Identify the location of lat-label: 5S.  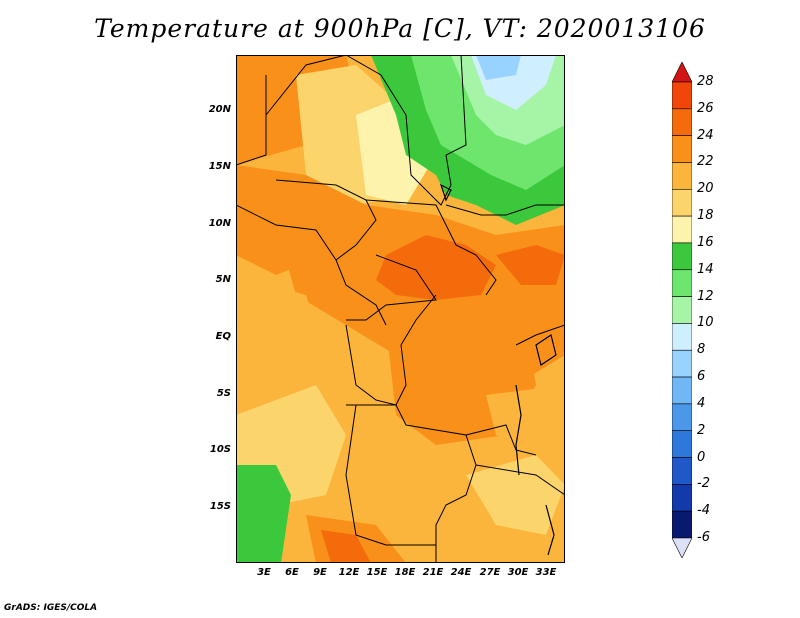
(223, 393).